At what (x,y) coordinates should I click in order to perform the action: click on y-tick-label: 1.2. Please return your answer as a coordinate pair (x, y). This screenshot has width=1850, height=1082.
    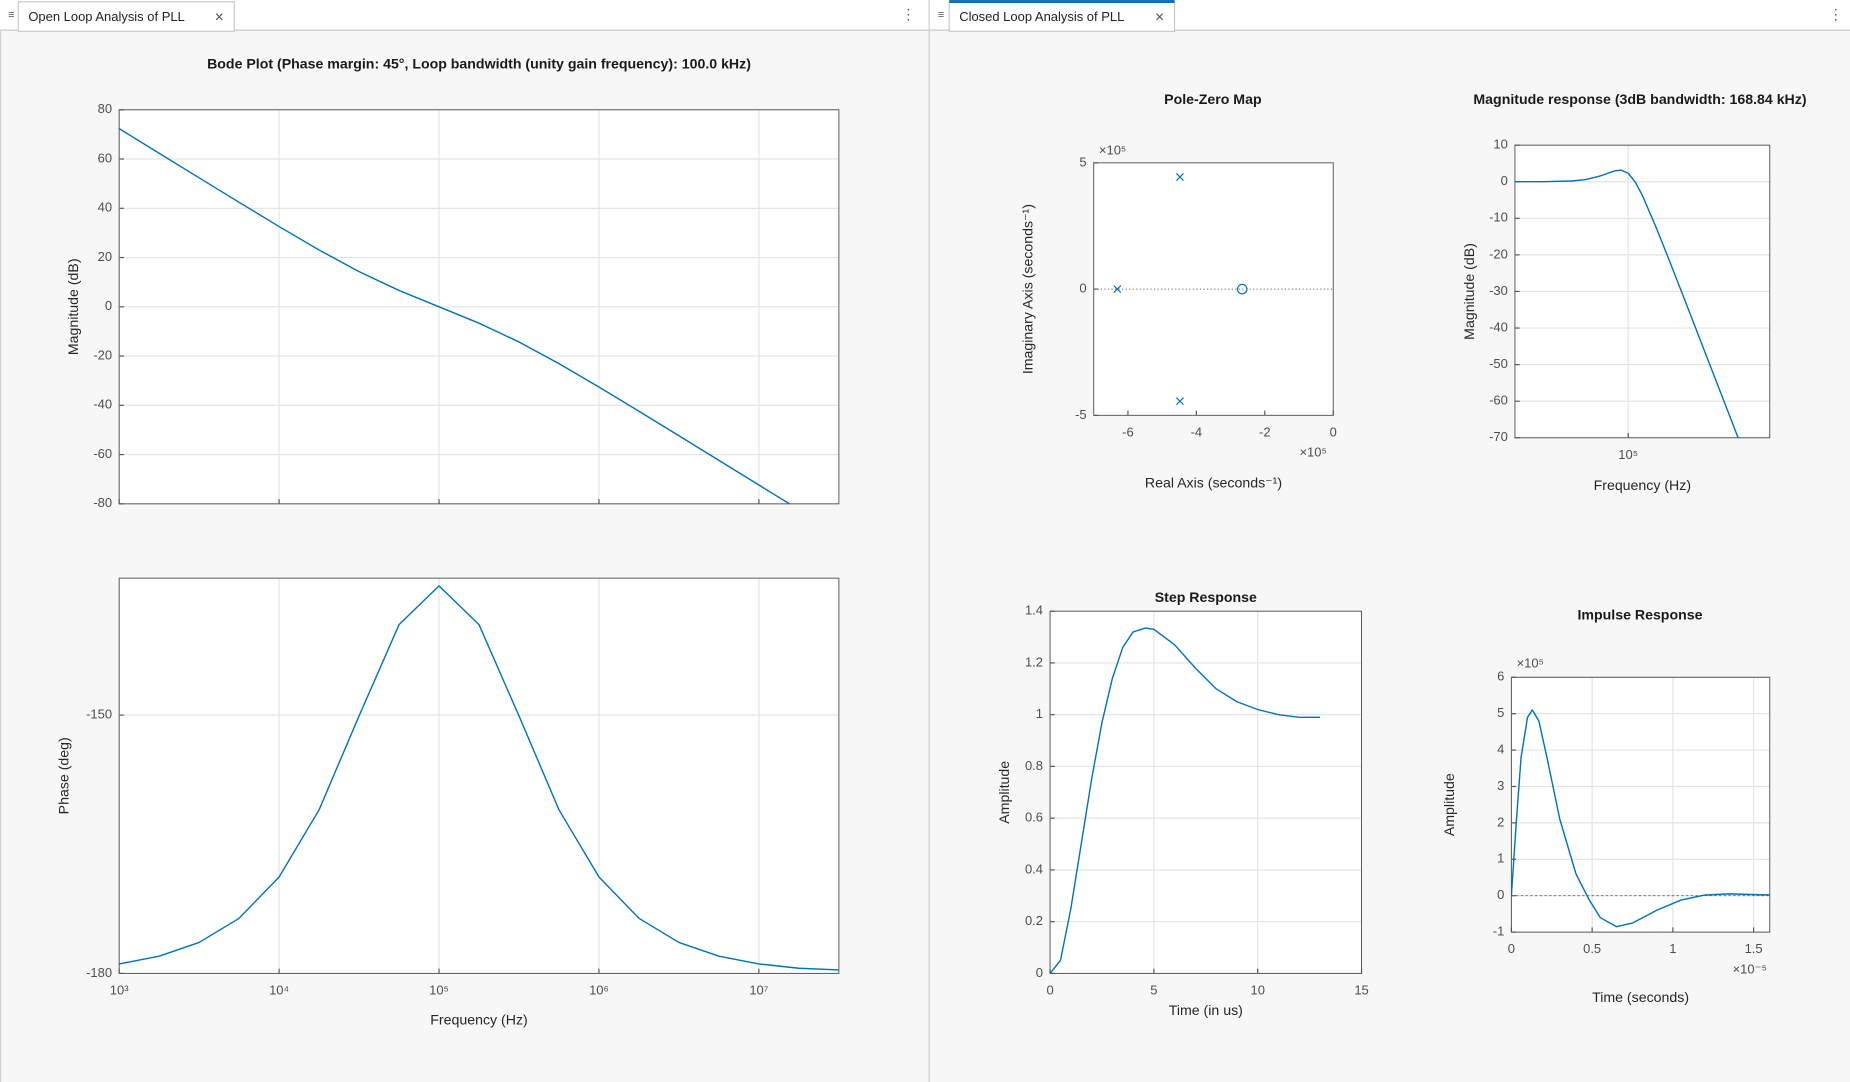
    Looking at the image, I should click on (1034, 661).